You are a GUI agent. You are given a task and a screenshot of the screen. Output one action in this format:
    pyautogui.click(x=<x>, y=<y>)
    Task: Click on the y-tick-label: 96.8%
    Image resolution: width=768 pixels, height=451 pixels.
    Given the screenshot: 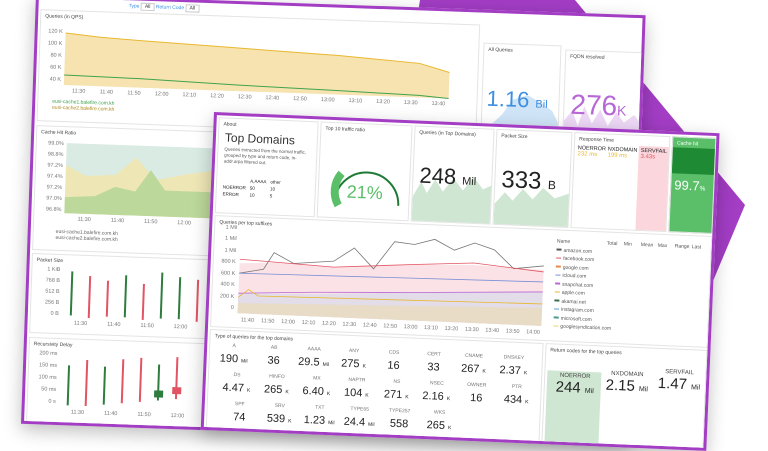 What is the action you would take?
    pyautogui.click(x=53, y=210)
    